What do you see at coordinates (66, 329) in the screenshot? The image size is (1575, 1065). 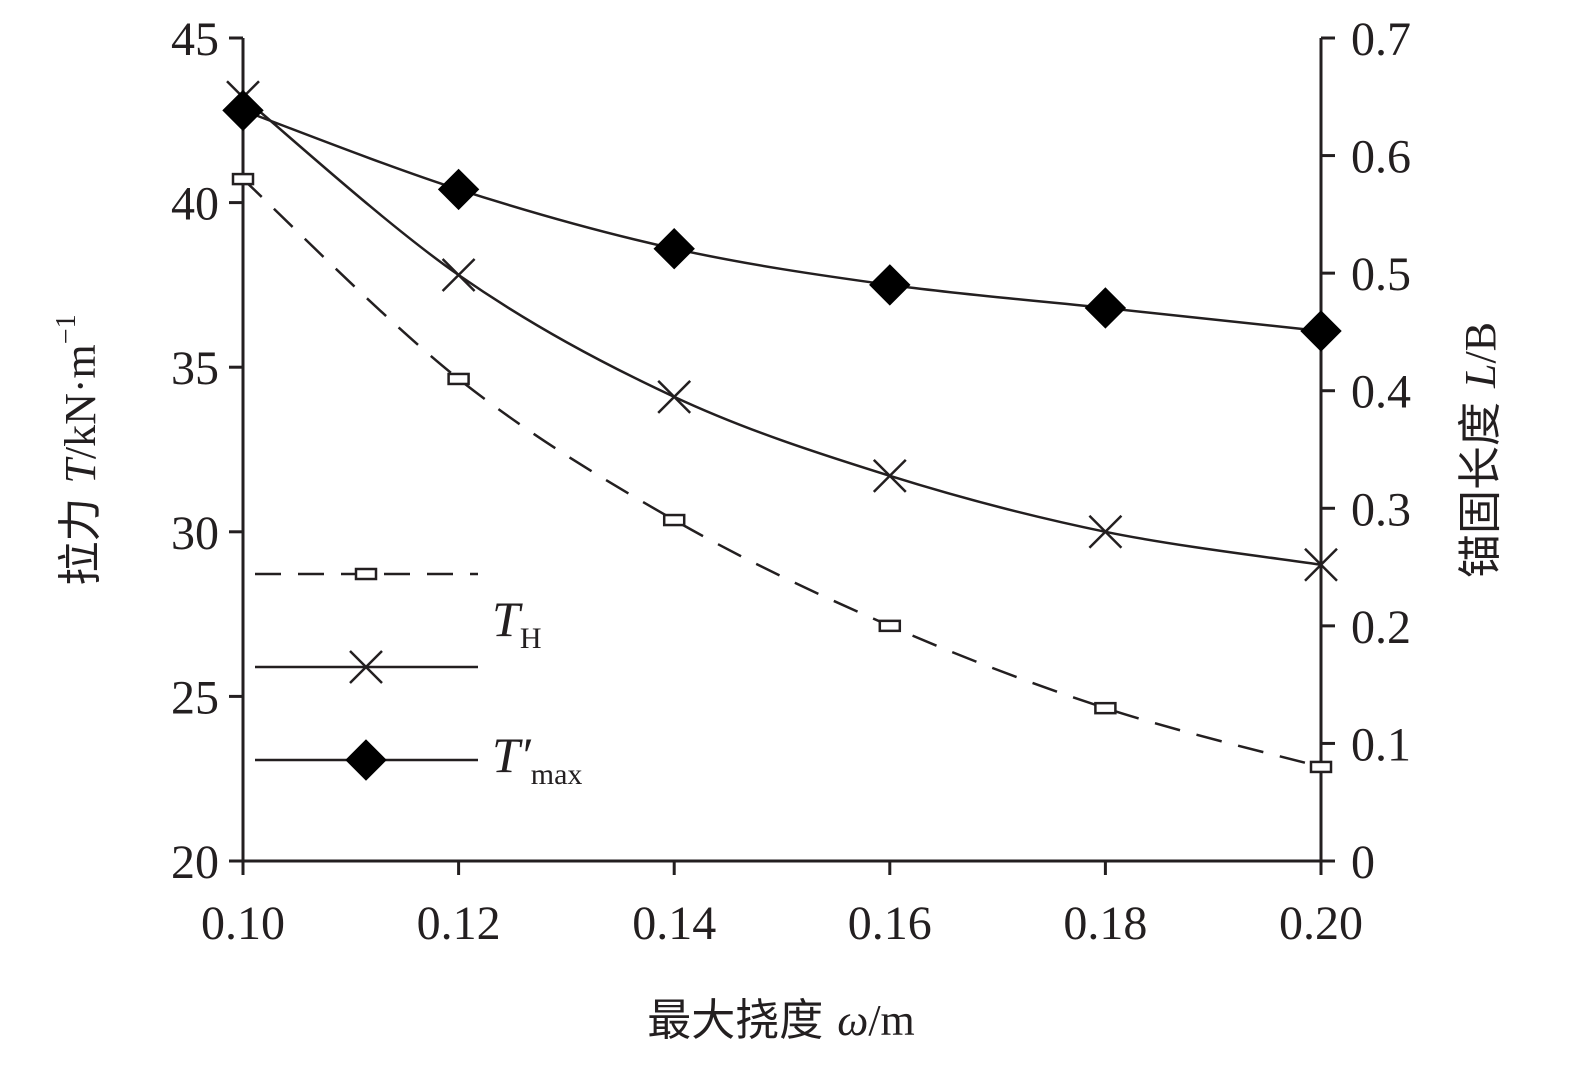 I see `y-left-axis-title-sup: −1` at bounding box center [66, 329].